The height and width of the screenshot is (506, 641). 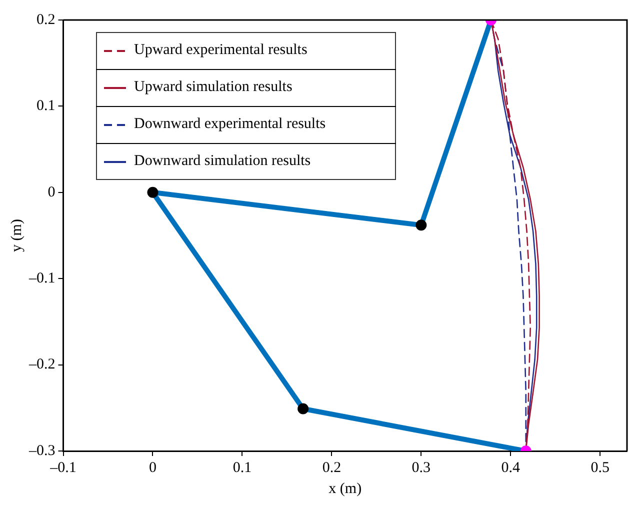 I want to click on legend-label: Downward experimental results, so click(x=230, y=124).